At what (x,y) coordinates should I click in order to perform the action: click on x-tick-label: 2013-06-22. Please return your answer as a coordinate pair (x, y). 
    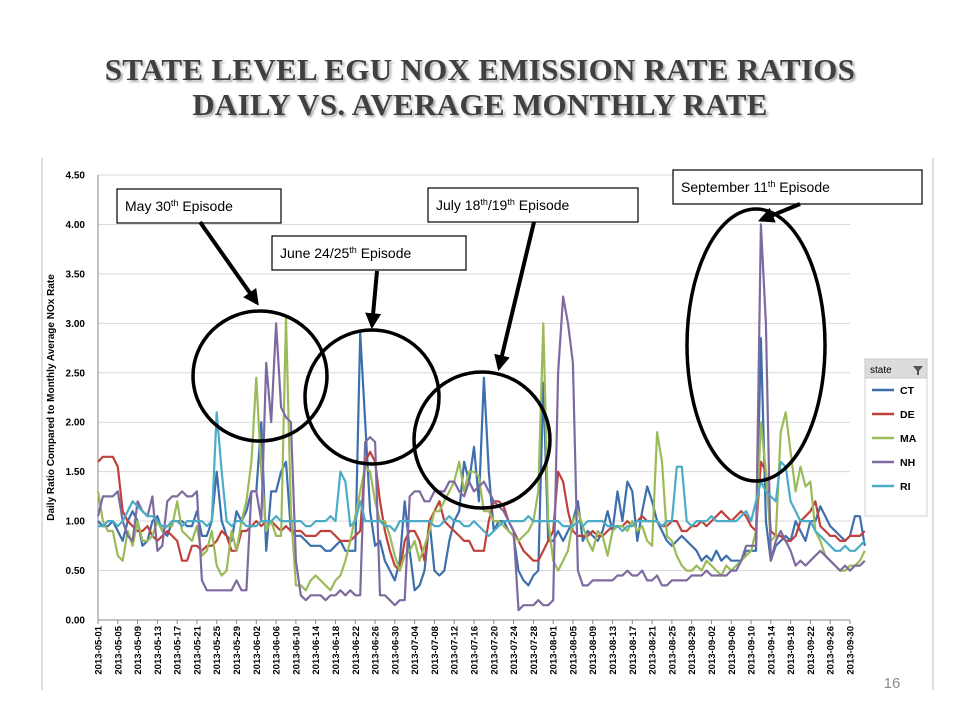
    Looking at the image, I should click on (356, 650).